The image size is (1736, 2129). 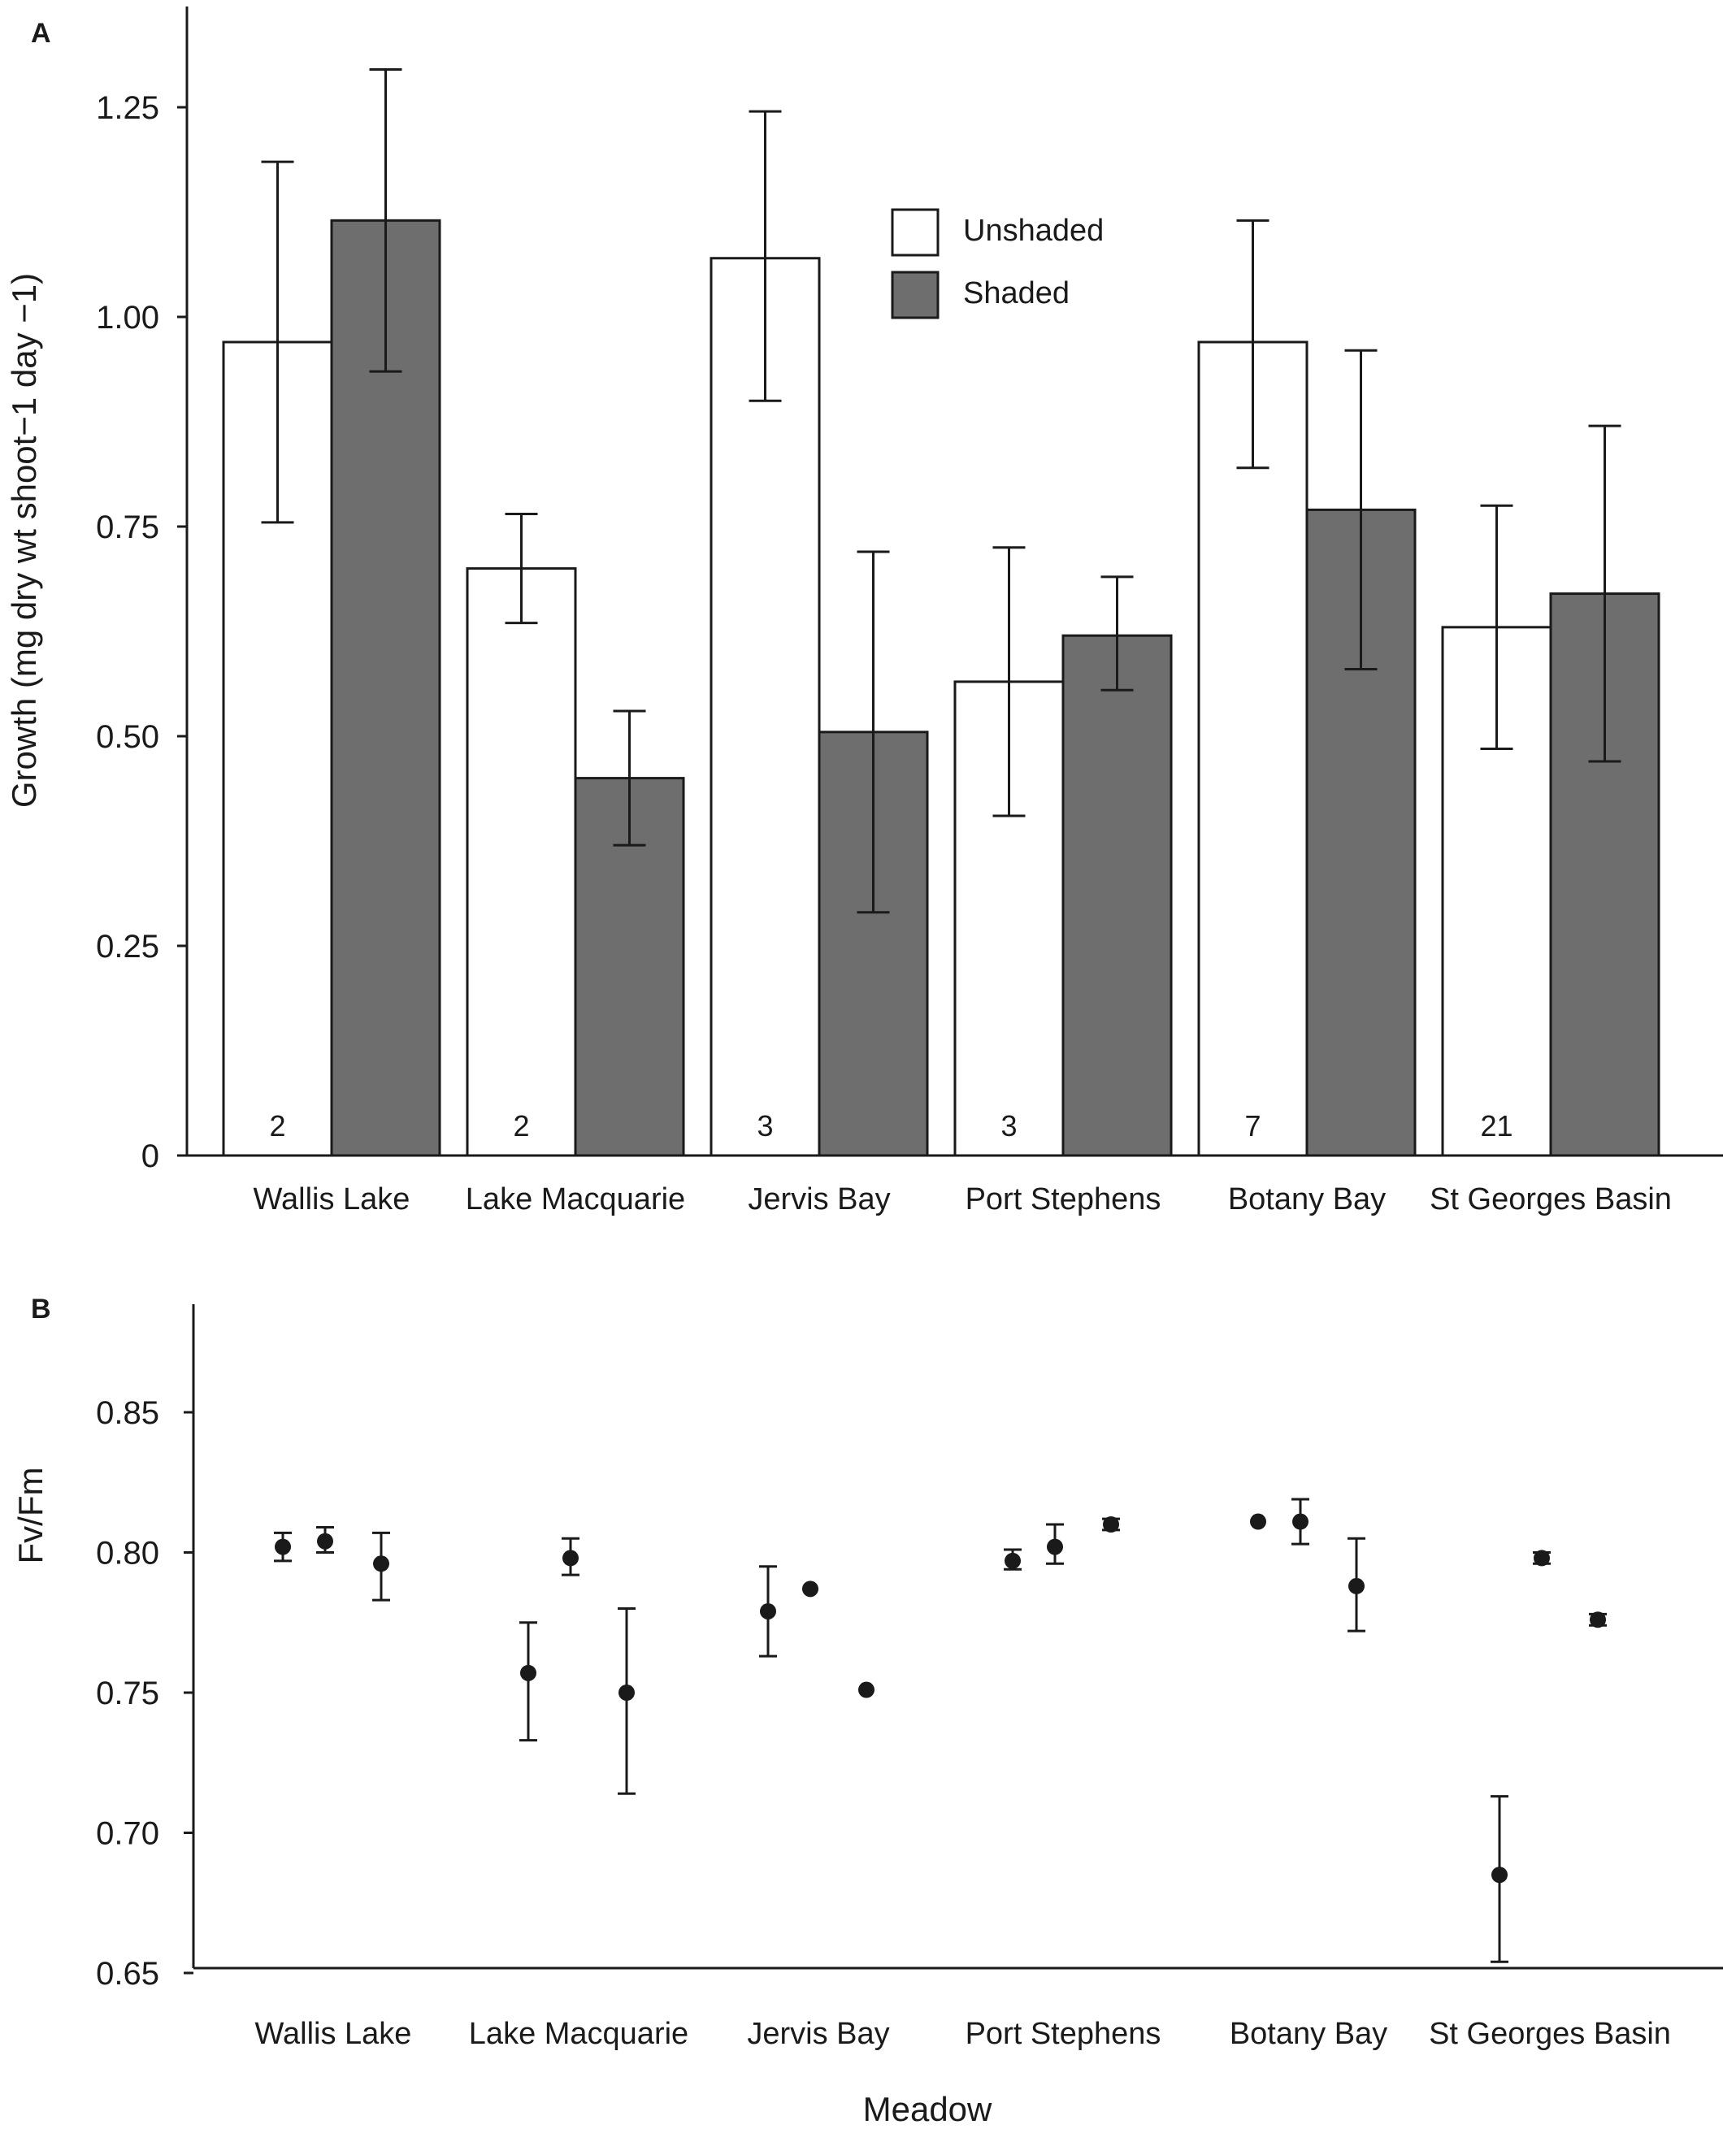 What do you see at coordinates (1063, 2034) in the screenshot?
I see `panel-b-category-label: Port Stephens` at bounding box center [1063, 2034].